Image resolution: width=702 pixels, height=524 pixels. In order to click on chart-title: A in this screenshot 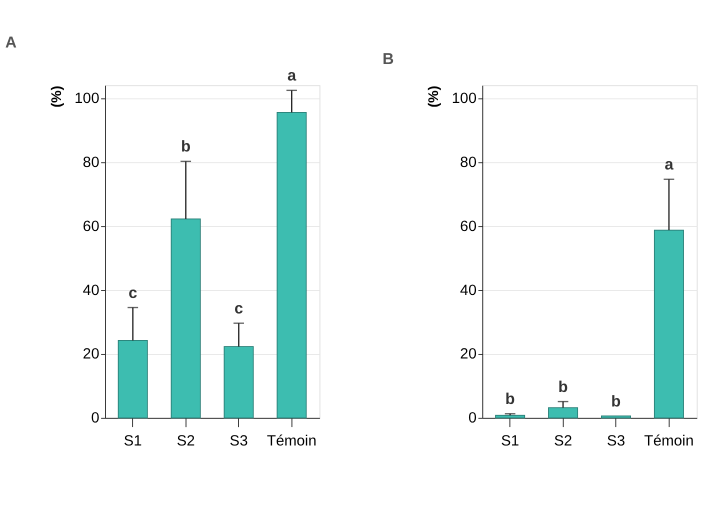, I will do `click(11, 43)`.